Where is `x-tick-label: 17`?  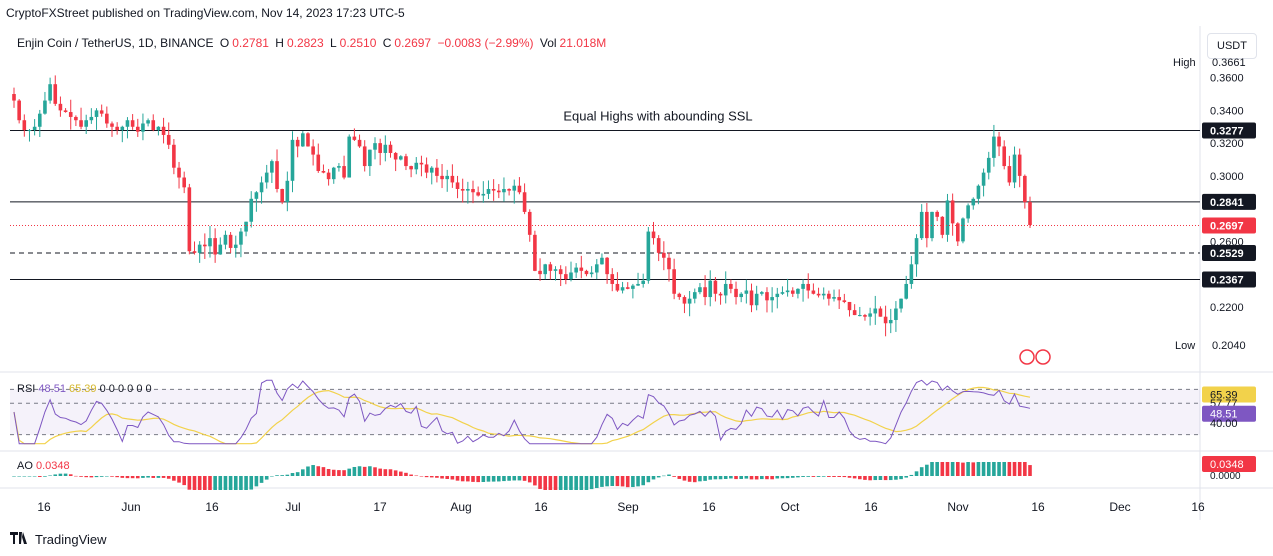 x-tick-label: 17 is located at coordinates (380, 507).